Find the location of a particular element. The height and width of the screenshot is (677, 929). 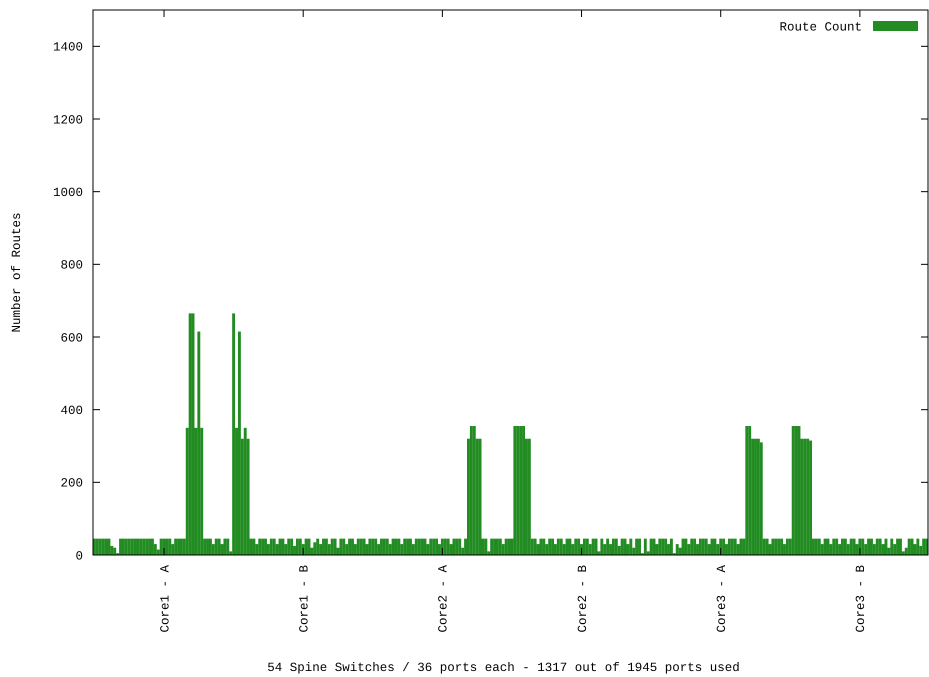

y-tick-label: 1200 is located at coordinates (67, 120).